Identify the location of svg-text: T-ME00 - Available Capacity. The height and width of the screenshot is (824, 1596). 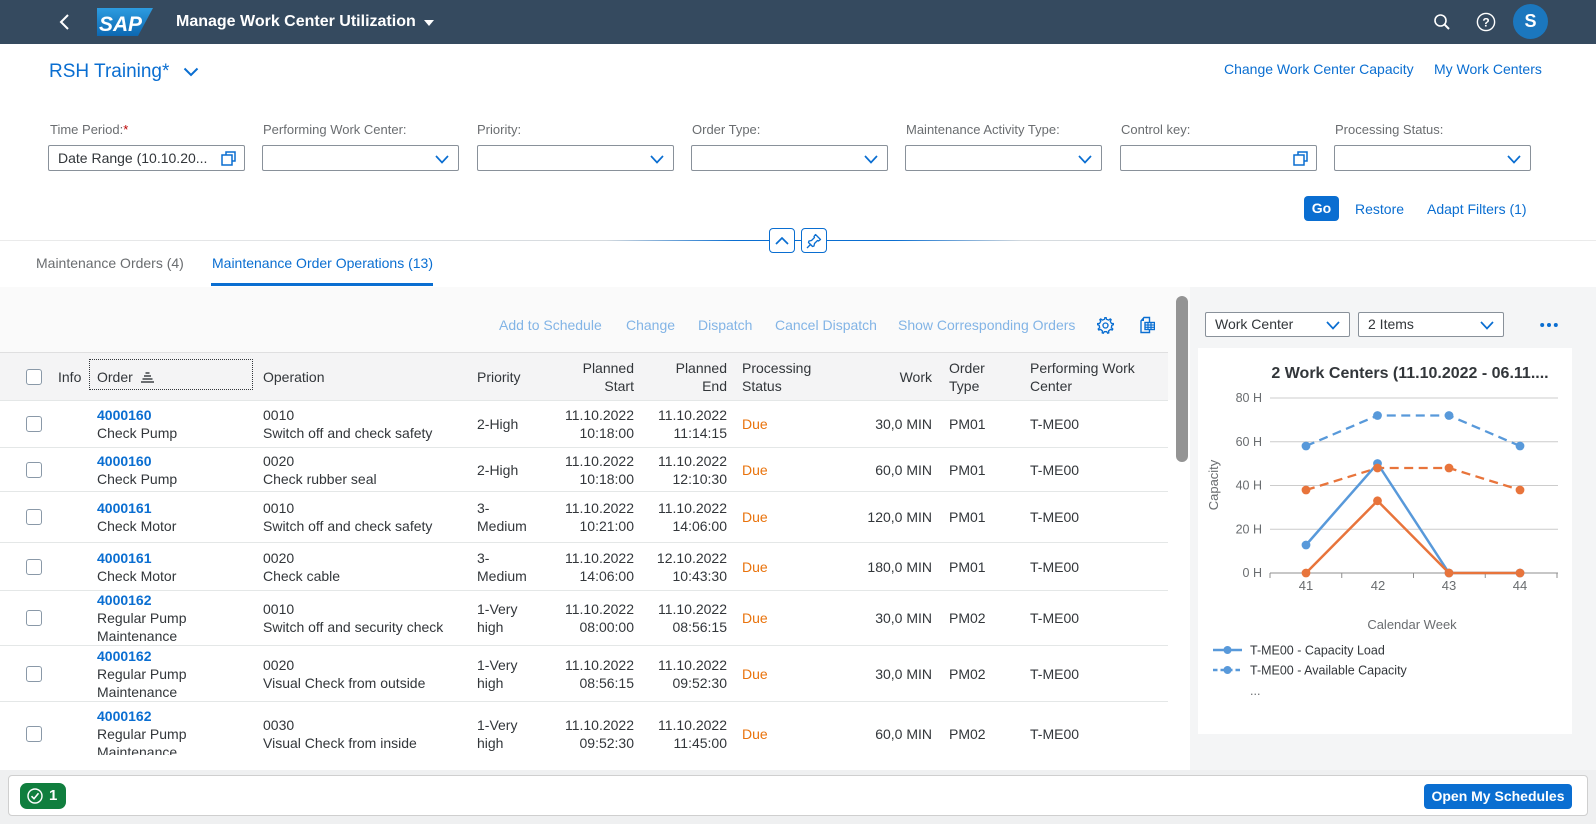
(1329, 671).